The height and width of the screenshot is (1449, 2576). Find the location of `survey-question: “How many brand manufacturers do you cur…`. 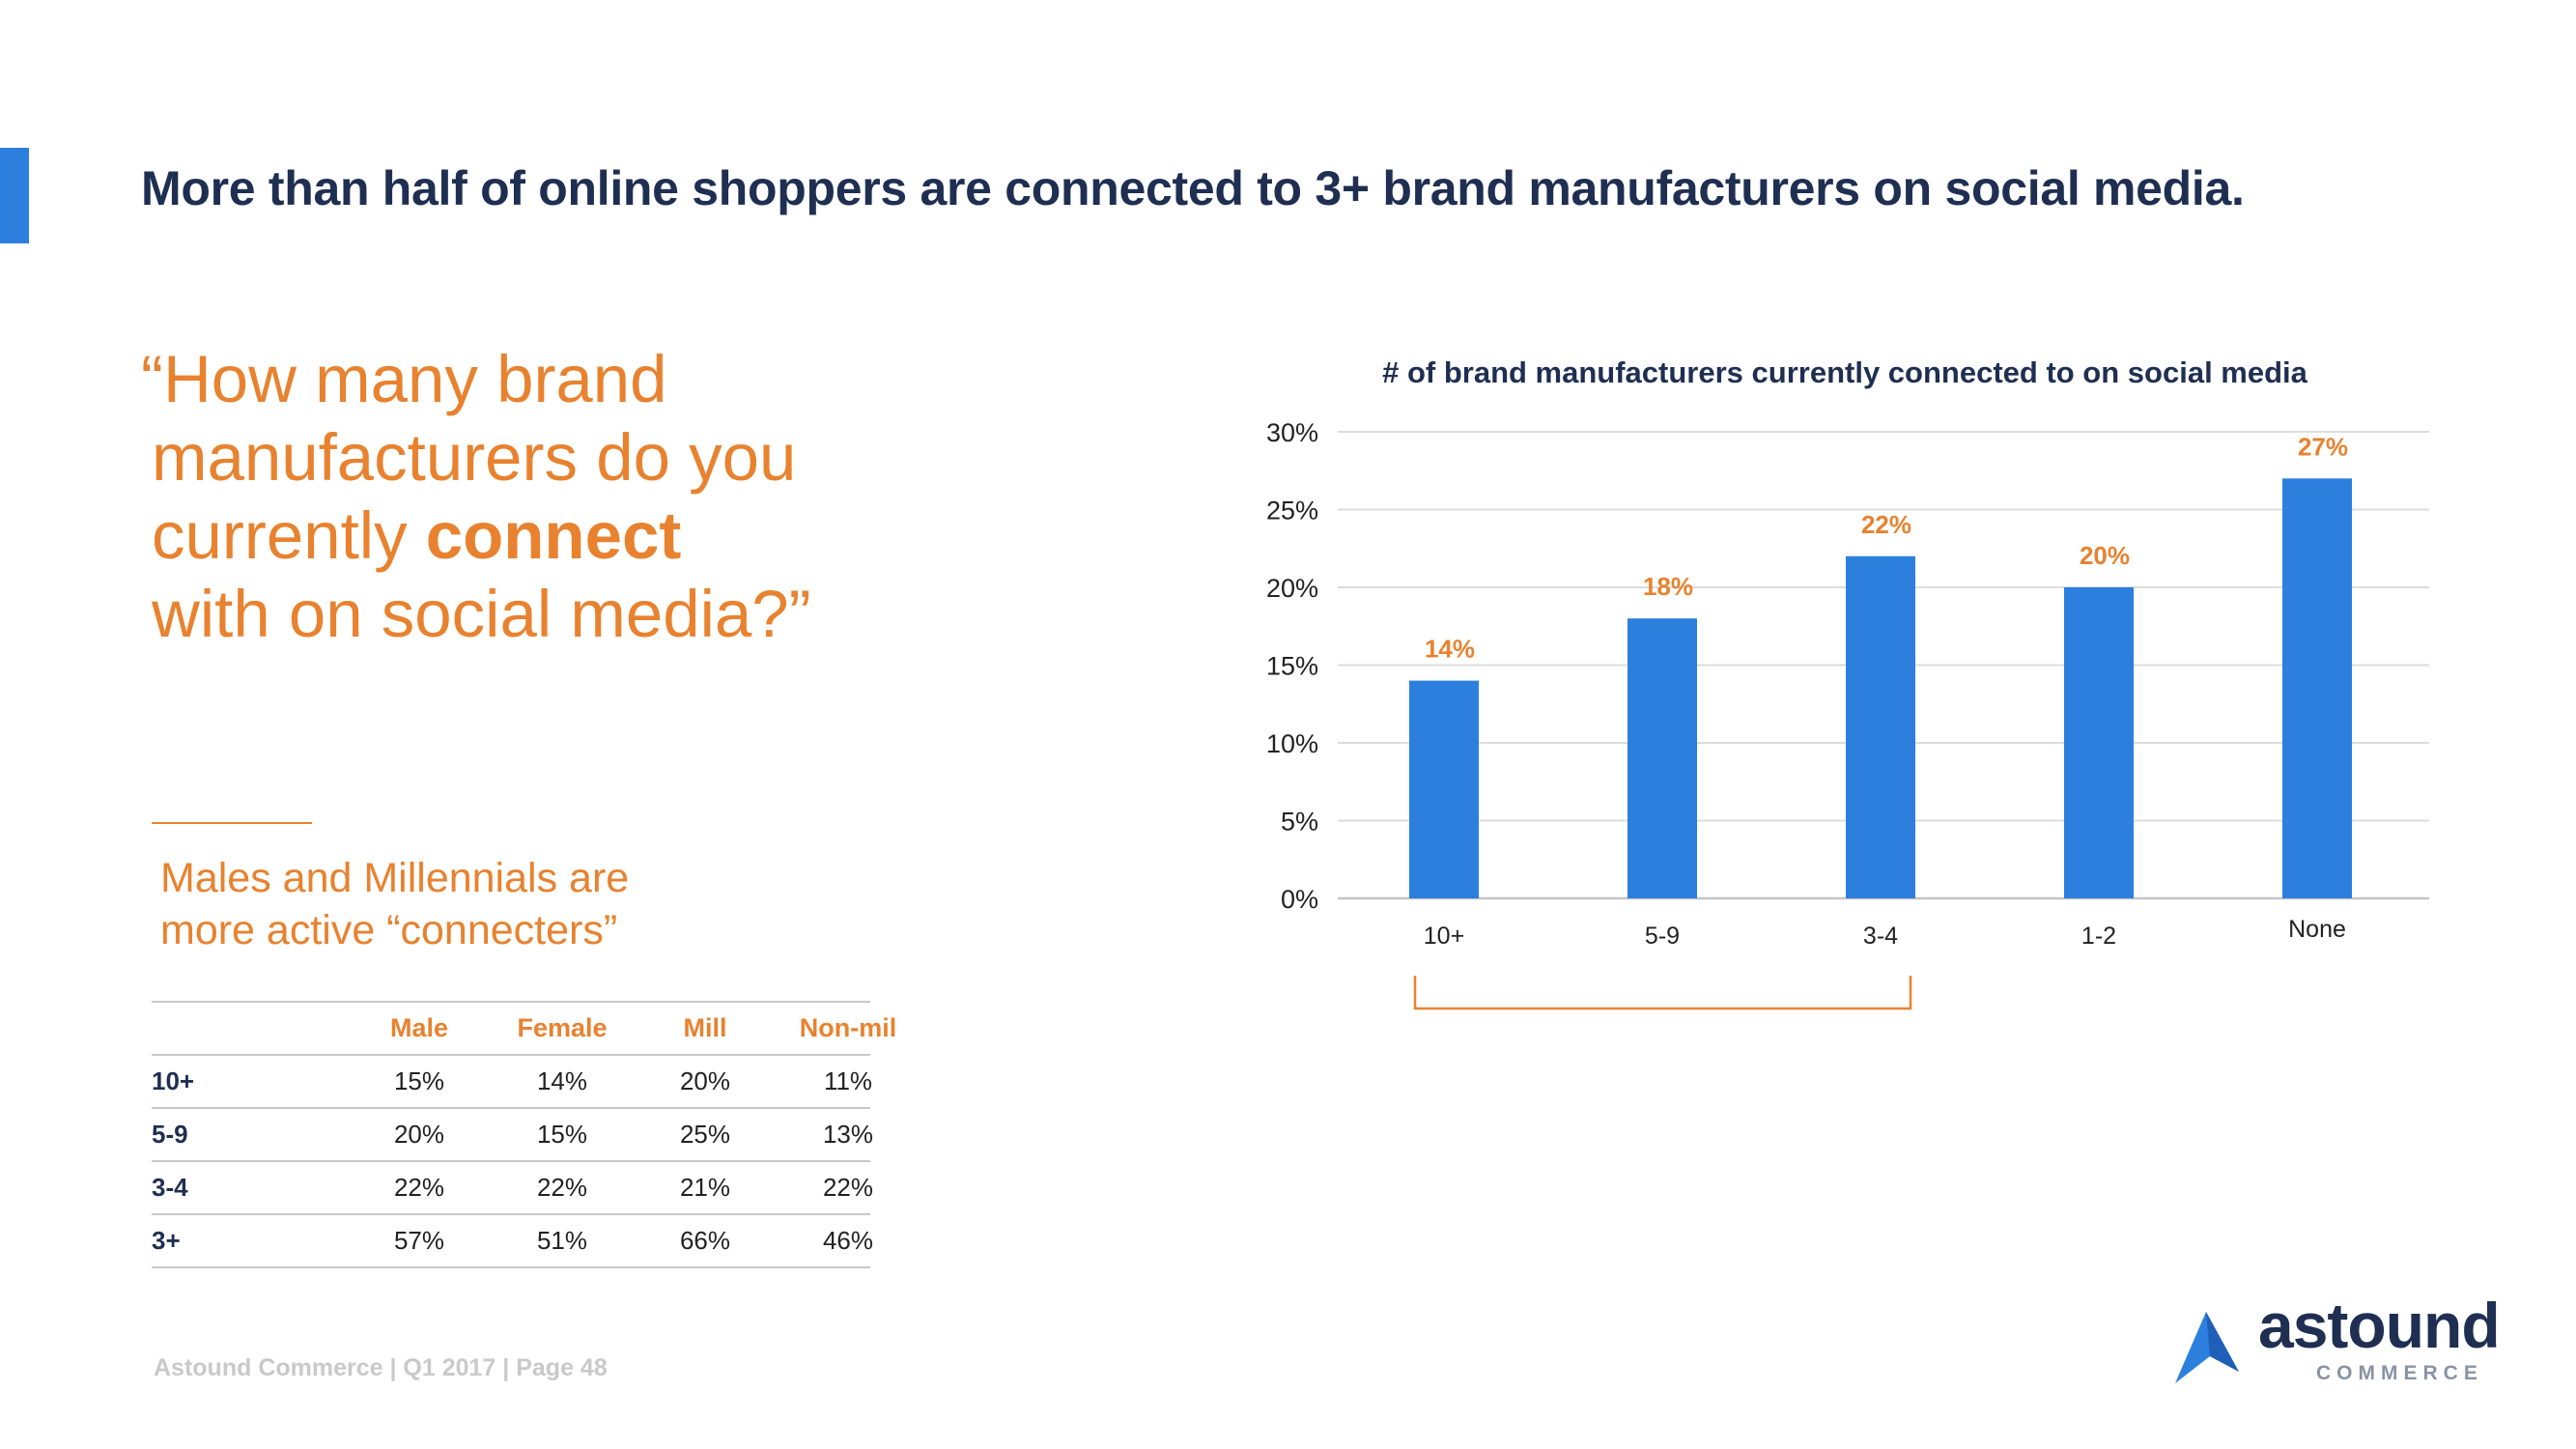

survey-question: “How many brand manufacturers do you cur… is located at coordinates (508, 497).